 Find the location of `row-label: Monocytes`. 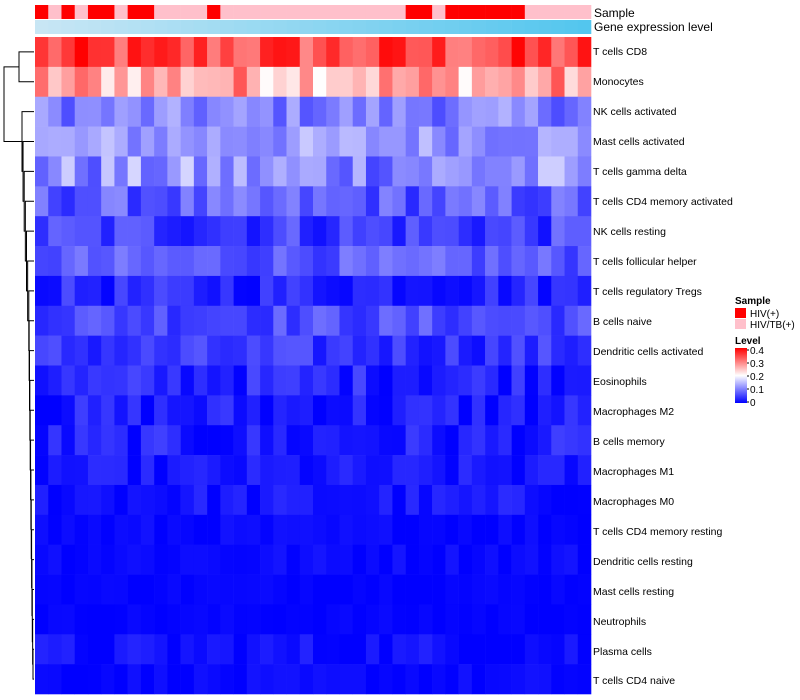

row-label: Monocytes is located at coordinates (618, 82).